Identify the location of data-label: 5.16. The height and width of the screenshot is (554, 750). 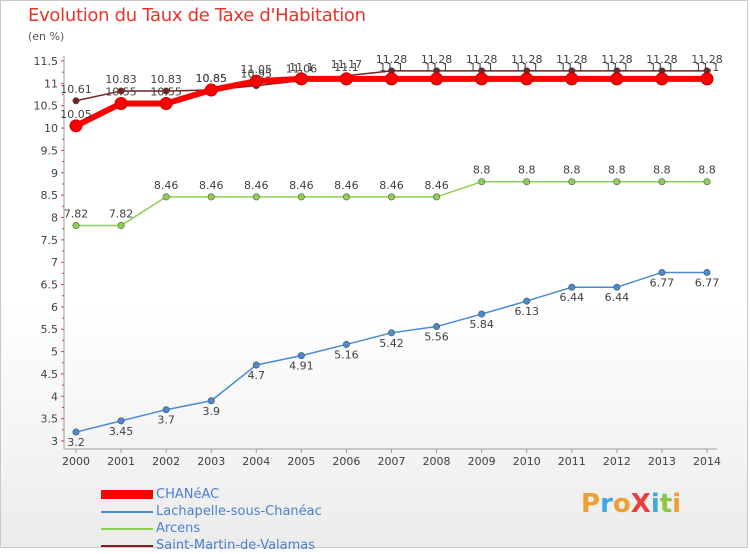
(346, 354).